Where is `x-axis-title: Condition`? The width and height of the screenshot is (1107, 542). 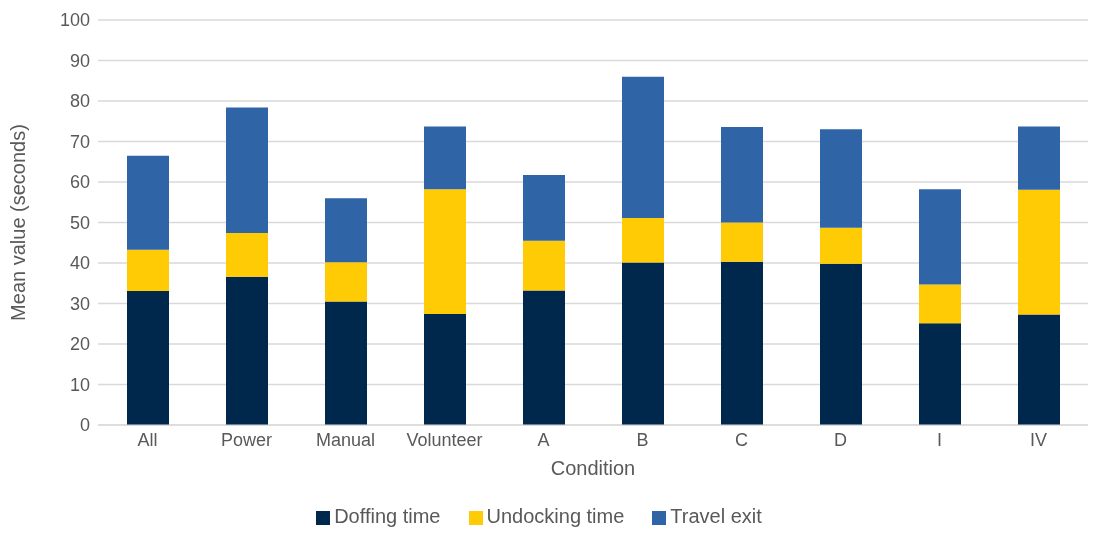
x-axis-title: Condition is located at coordinates (593, 468).